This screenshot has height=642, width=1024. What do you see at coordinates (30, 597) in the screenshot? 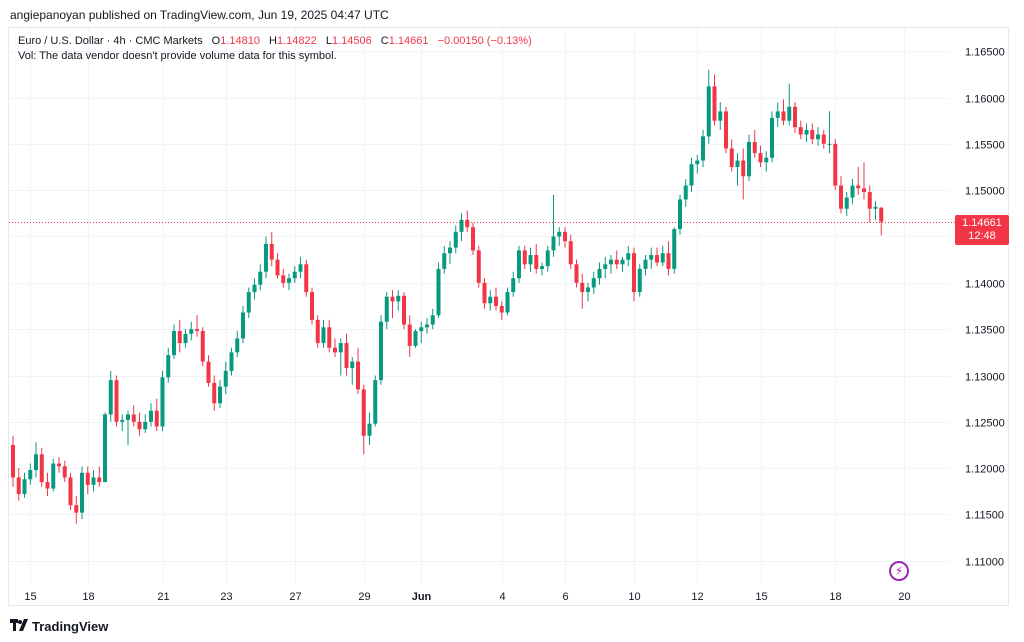
I see `x-tick-label: 15` at bounding box center [30, 597].